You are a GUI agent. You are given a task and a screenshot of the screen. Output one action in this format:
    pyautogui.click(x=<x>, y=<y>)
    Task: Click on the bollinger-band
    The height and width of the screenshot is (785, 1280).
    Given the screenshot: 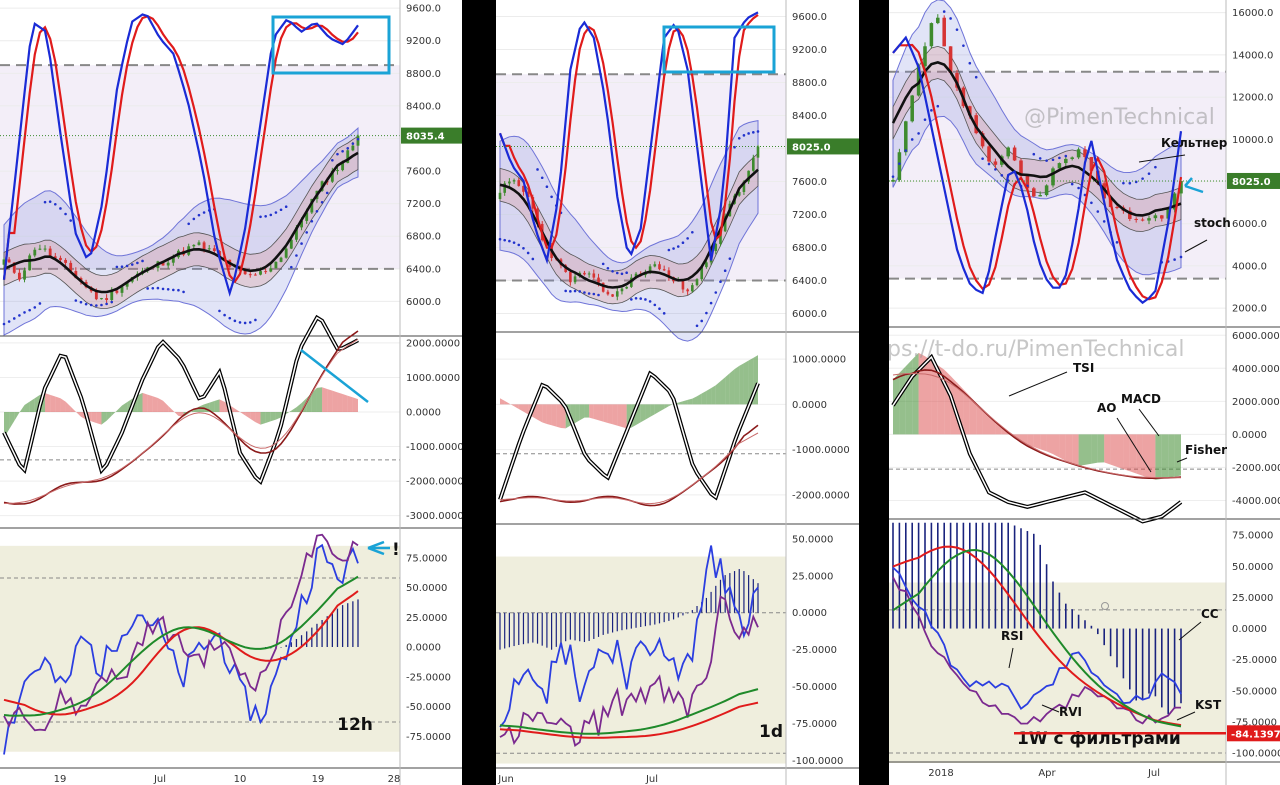 What is the action you would take?
    pyautogui.click(x=181, y=231)
    